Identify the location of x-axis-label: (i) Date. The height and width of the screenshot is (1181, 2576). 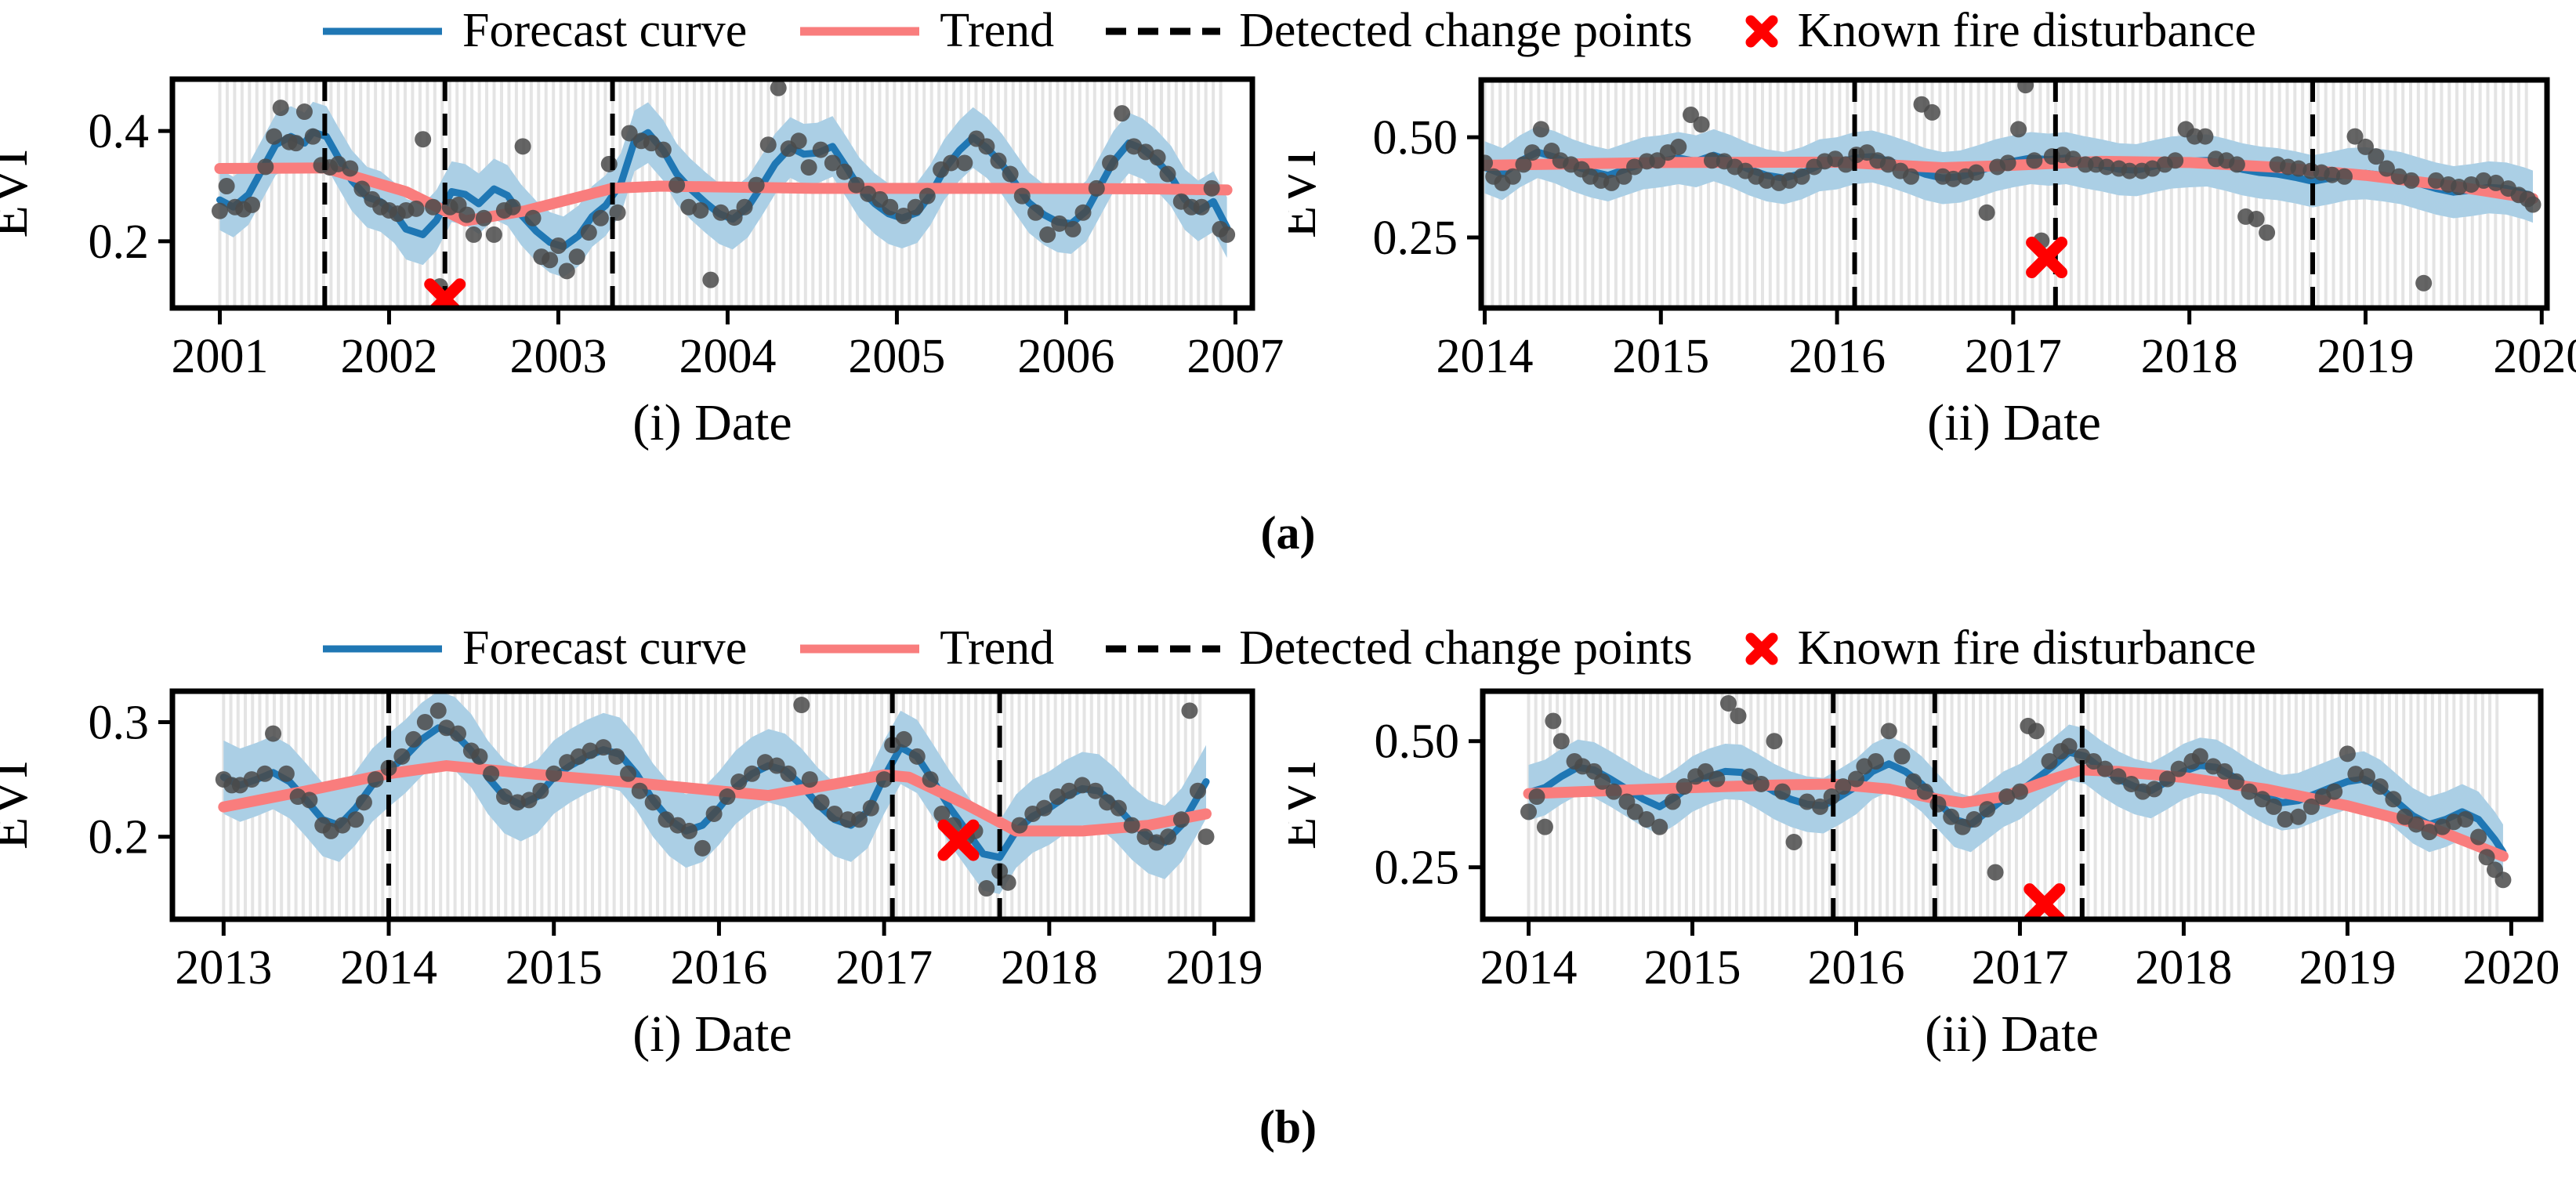
(712, 1034).